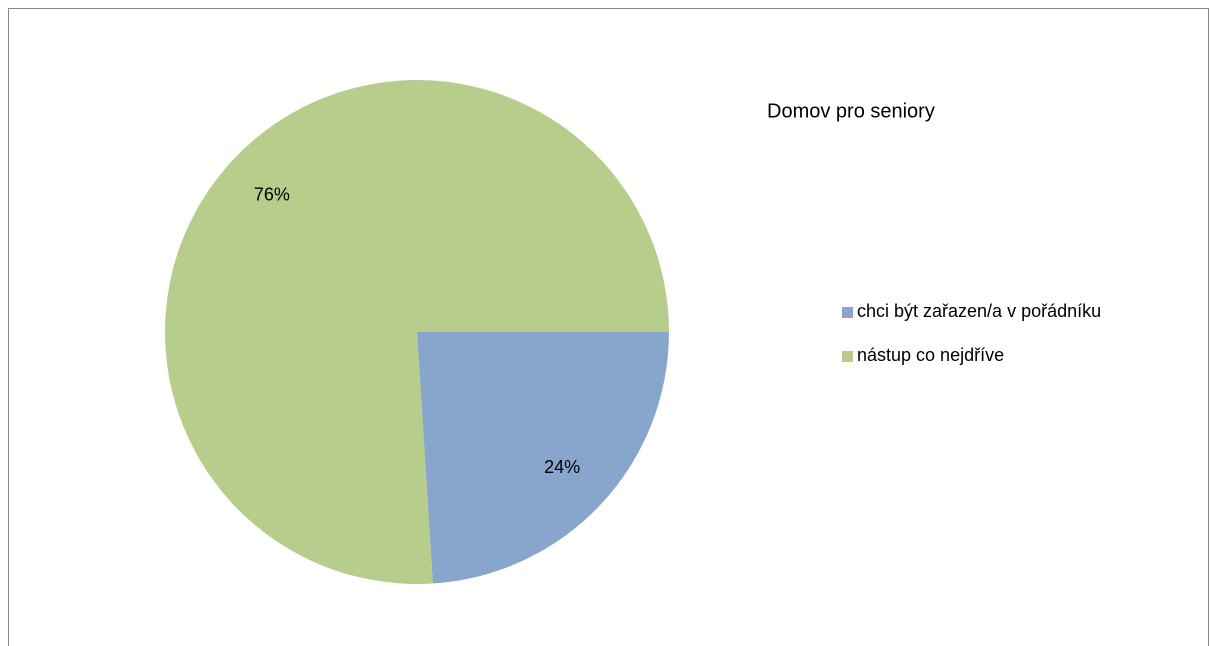 This screenshot has width=1210, height=646. What do you see at coordinates (562, 467) in the screenshot?
I see `slice-label: 24%` at bounding box center [562, 467].